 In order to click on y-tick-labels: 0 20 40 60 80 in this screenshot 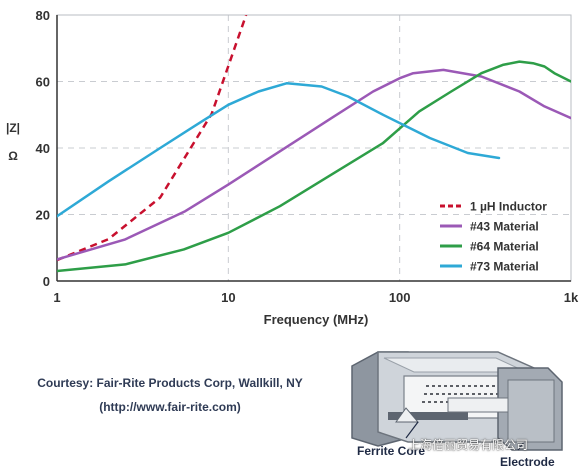, I will do `click(43, 148)`.